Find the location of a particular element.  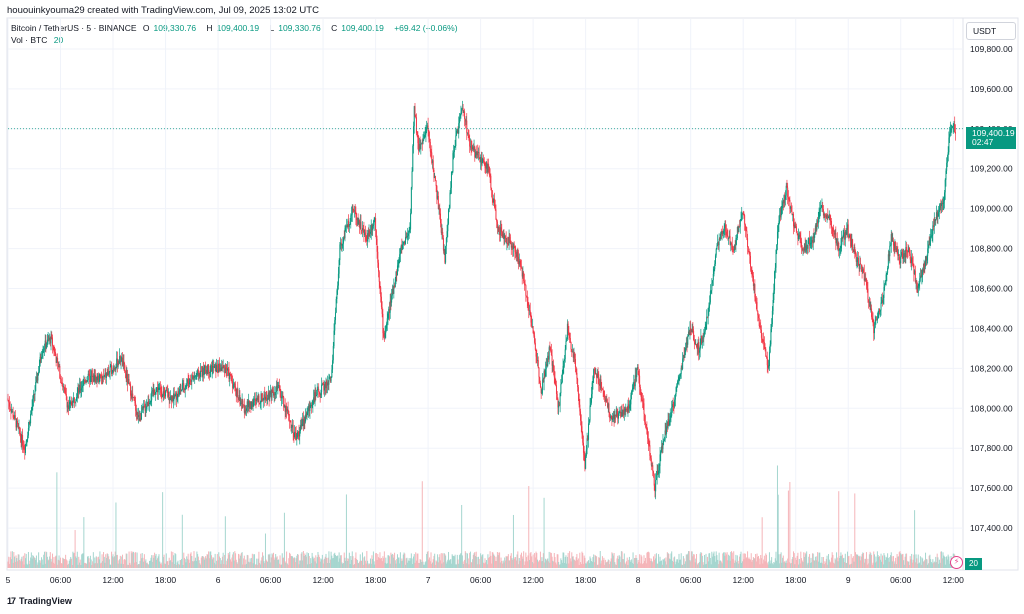

last-price-value: 109,400.19 is located at coordinates (993, 133).